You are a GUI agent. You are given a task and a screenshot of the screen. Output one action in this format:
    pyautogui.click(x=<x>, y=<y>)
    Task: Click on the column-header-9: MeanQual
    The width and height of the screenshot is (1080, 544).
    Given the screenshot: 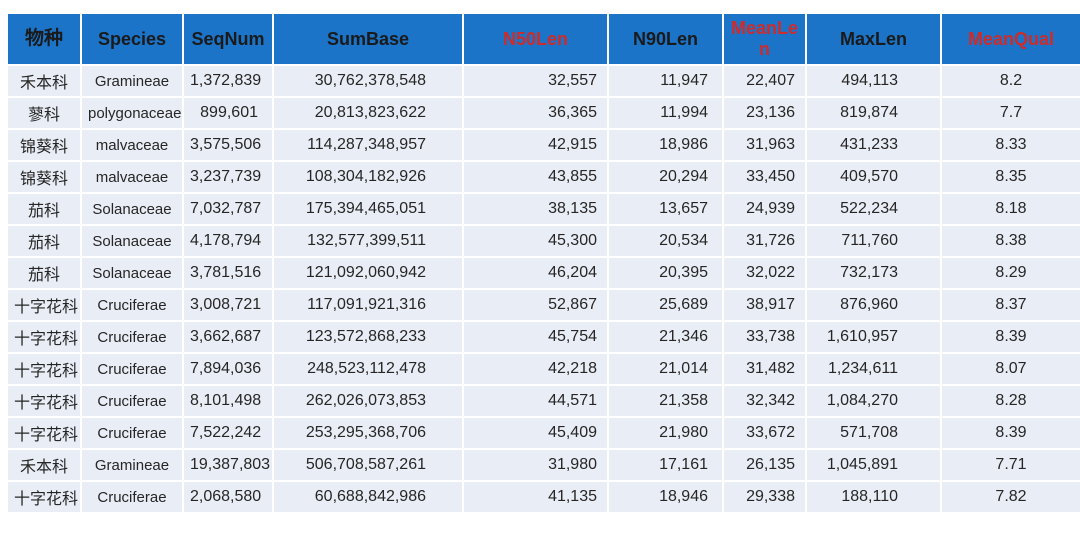 What is the action you would take?
    pyautogui.click(x=1010, y=39)
    